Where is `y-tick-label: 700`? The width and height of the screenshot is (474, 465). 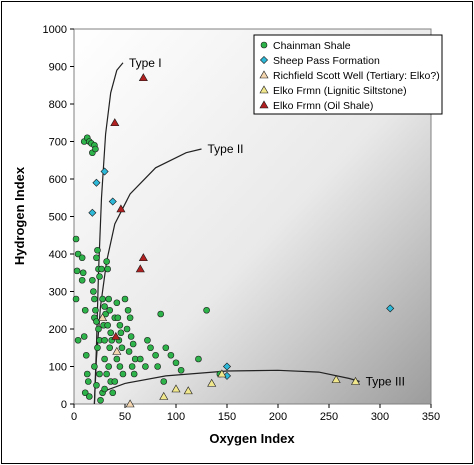
y-tick-label: 700 is located at coordinates (58, 143).